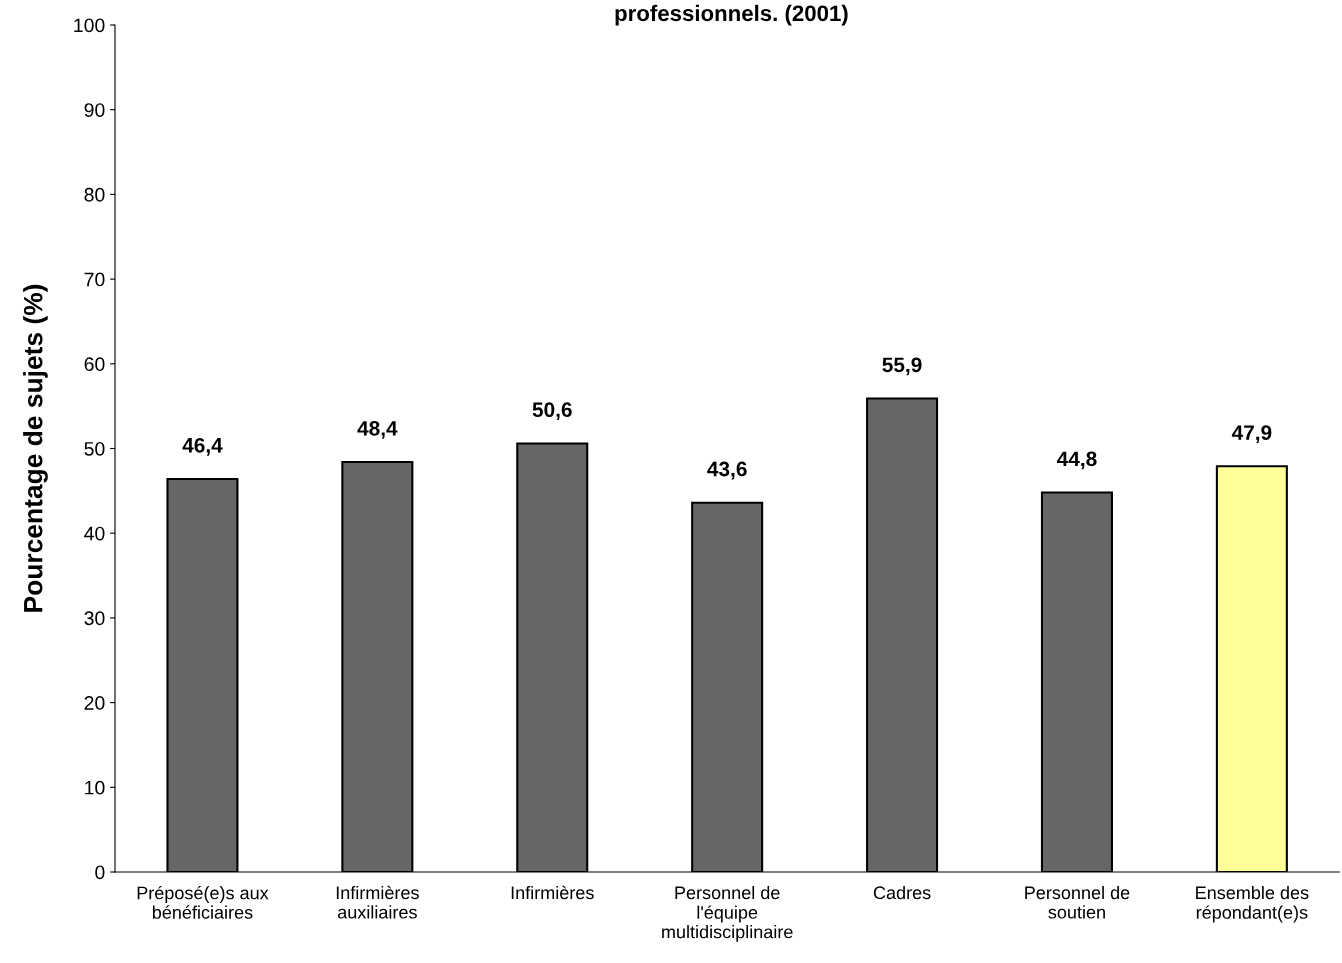  I want to click on x-tick-label: Ensemble des répondant(e)s, so click(1252, 904).